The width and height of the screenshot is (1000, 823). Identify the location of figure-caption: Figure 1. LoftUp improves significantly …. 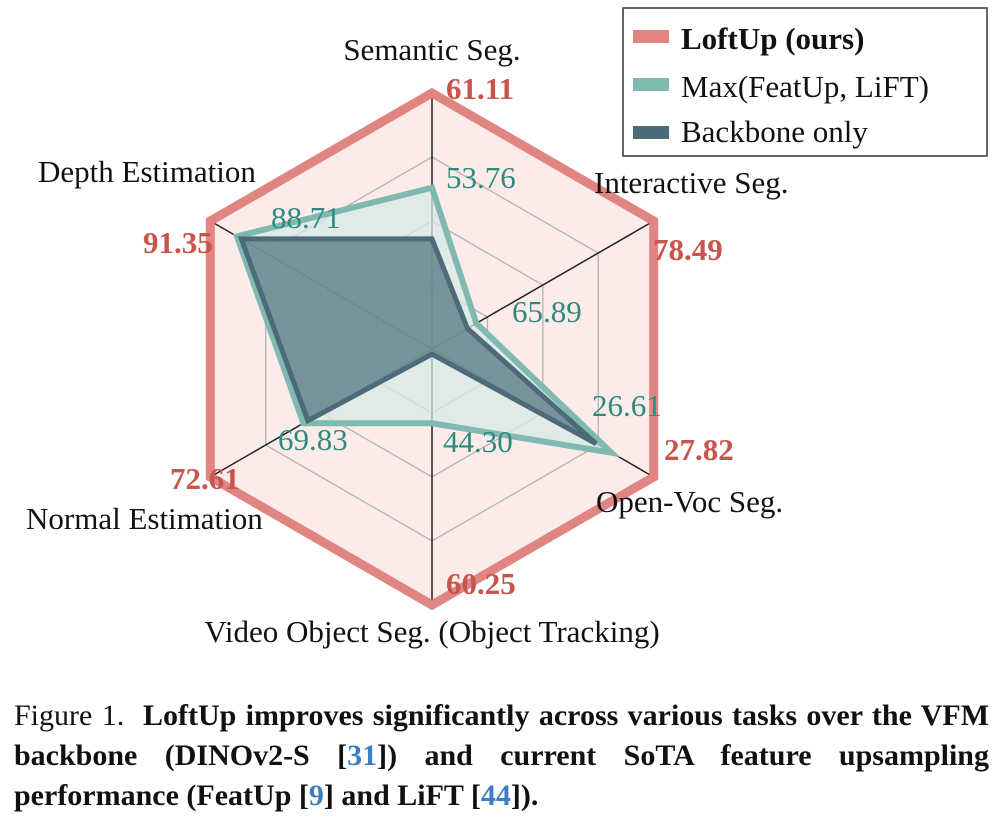
(501, 756).